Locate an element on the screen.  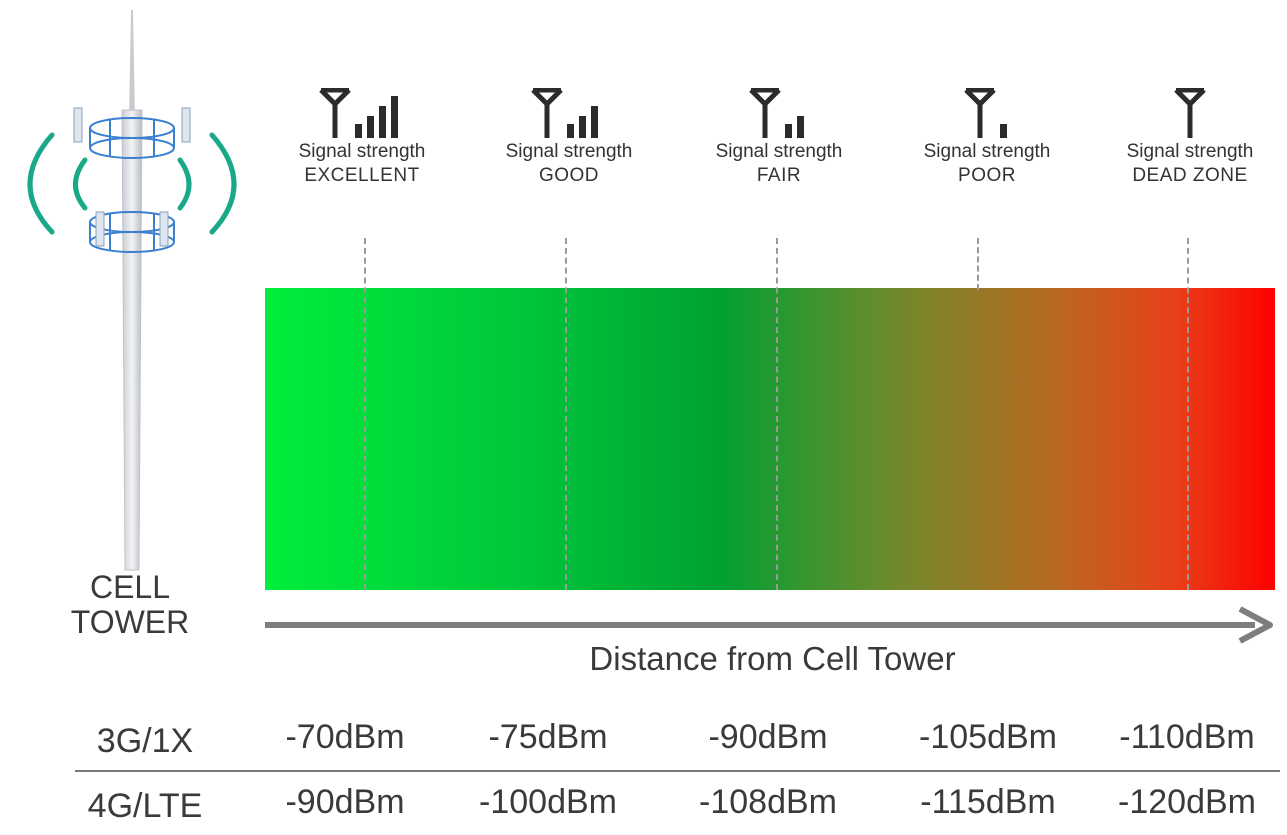
distance-arrow-icon is located at coordinates (769, 625).